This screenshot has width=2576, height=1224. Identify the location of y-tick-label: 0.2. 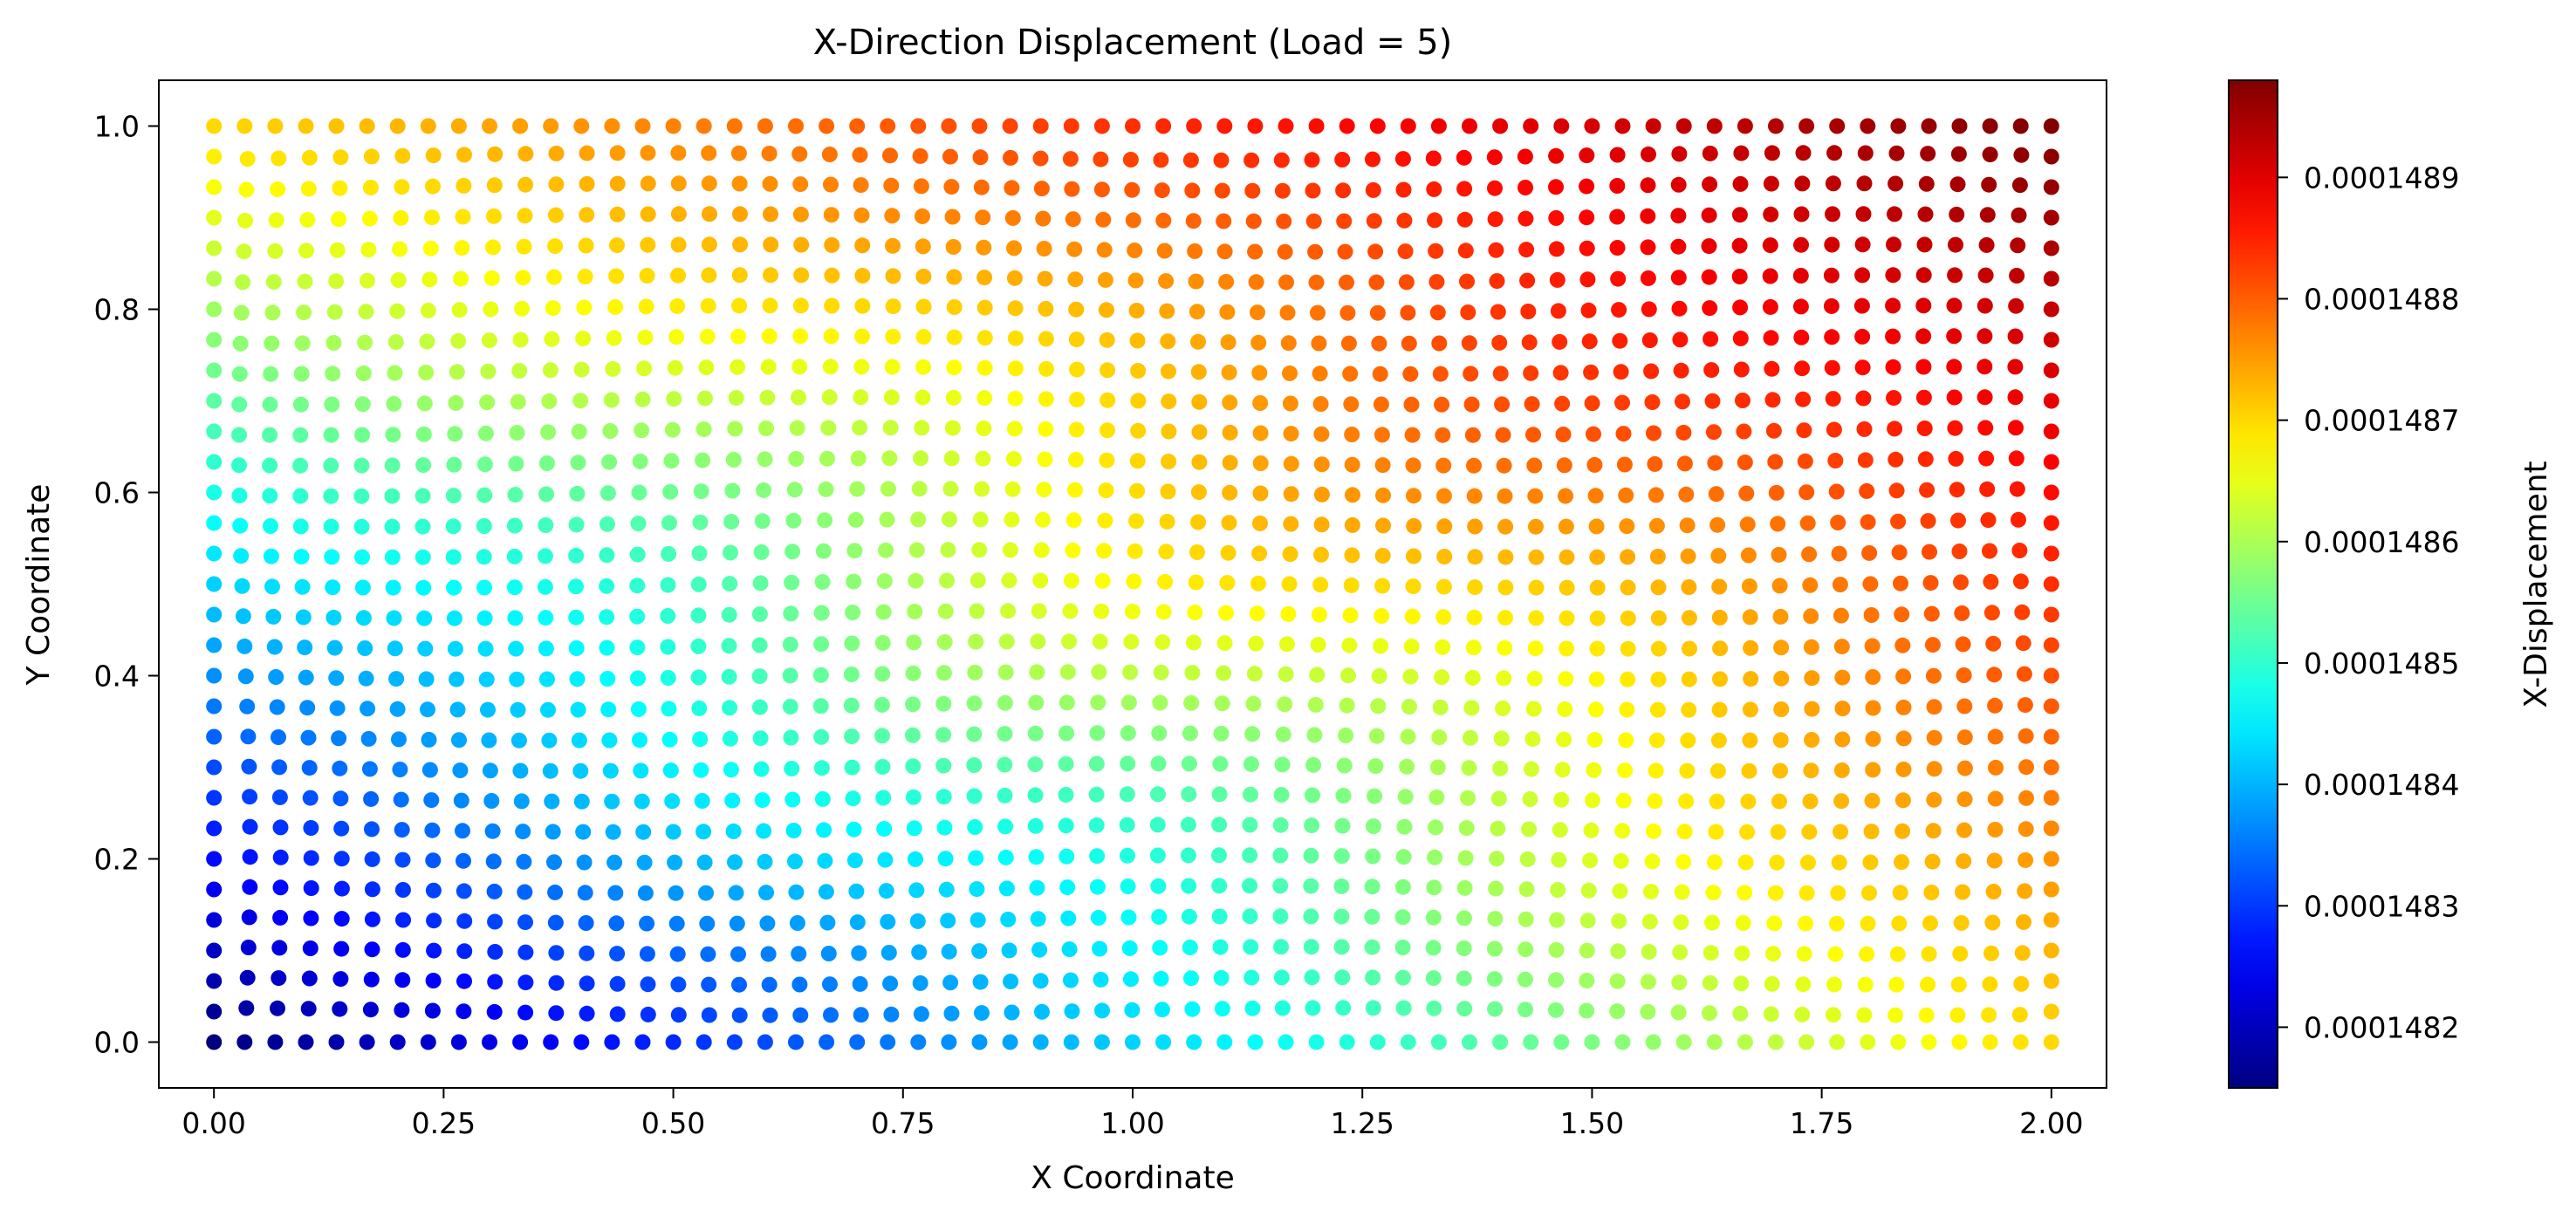
(117, 860).